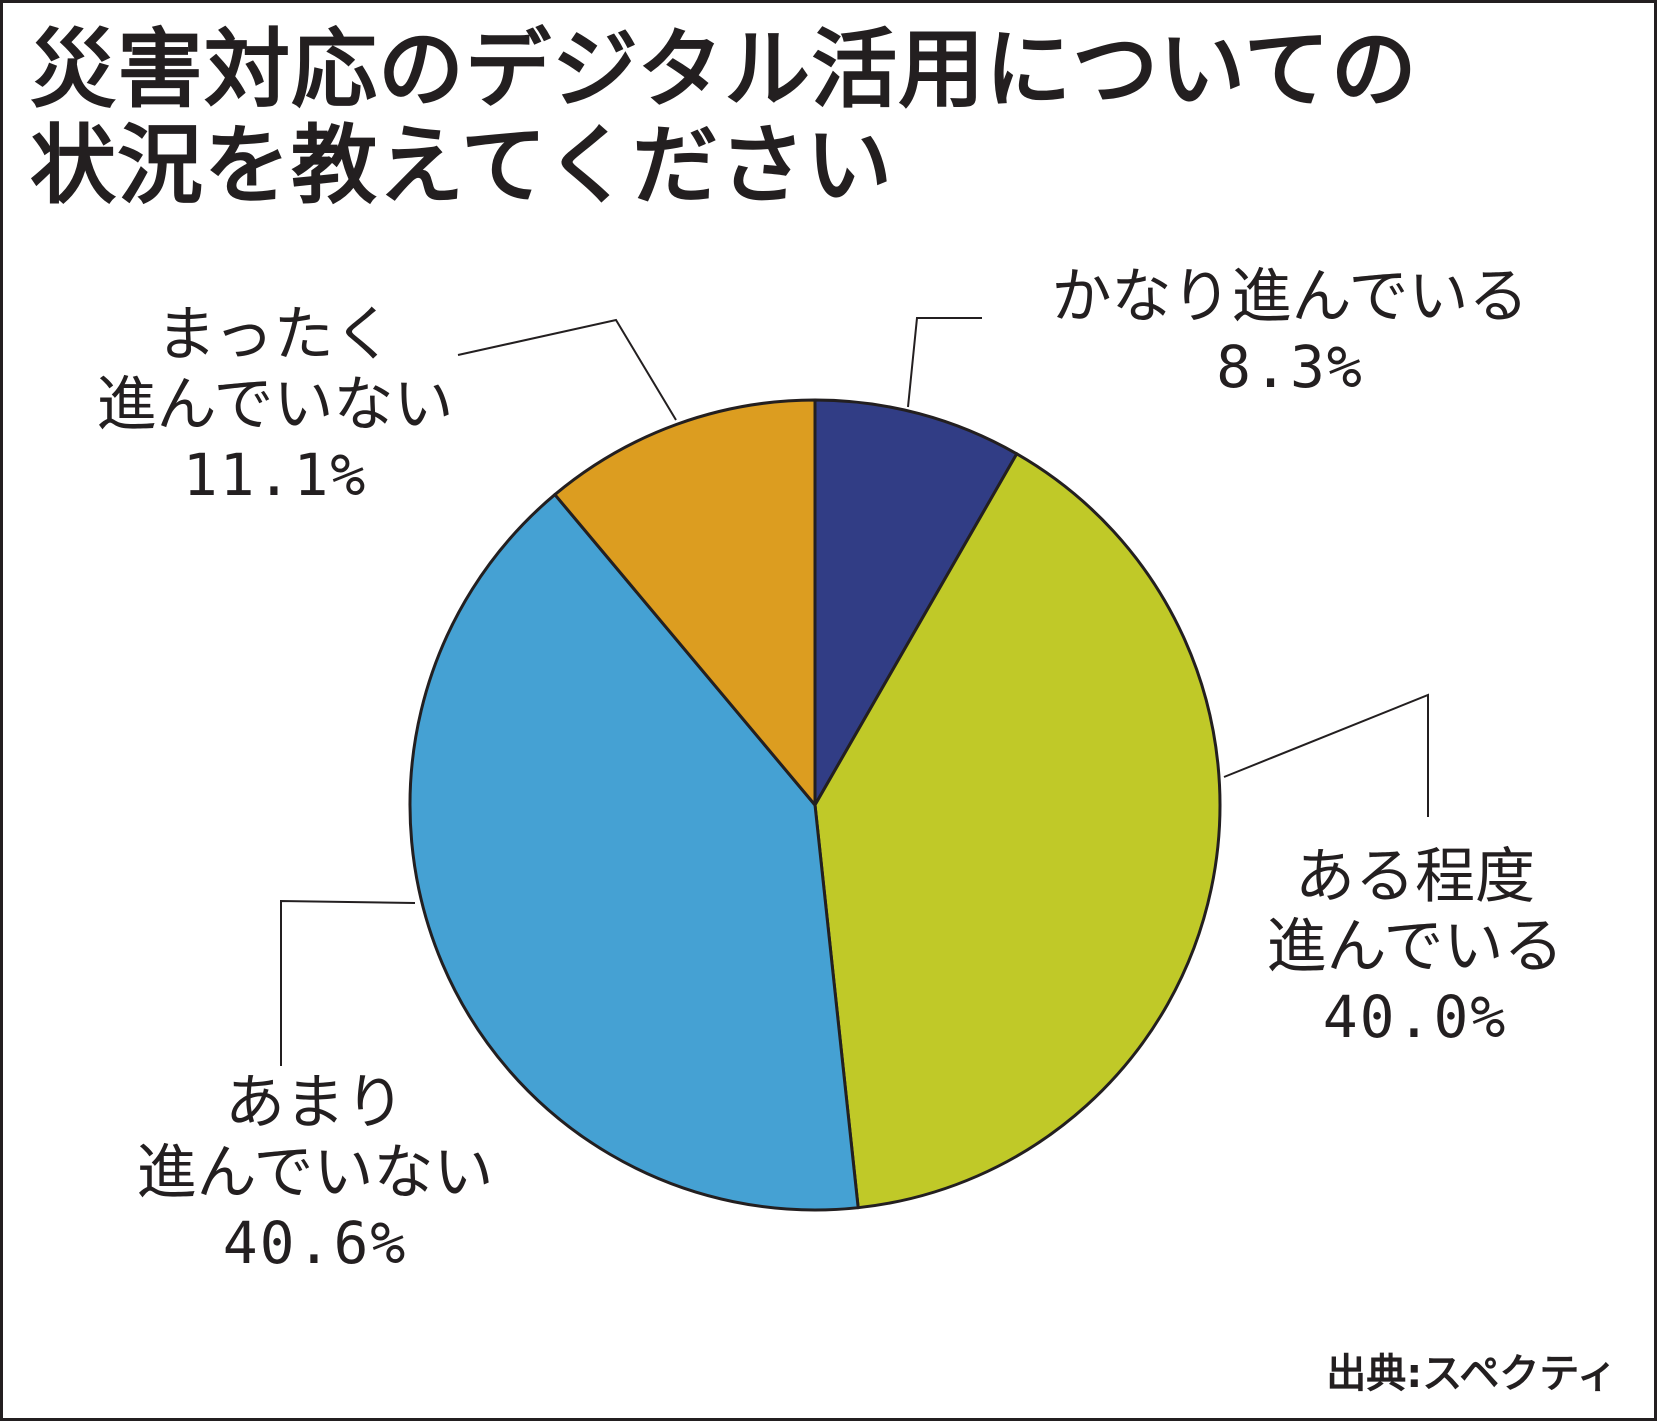 This screenshot has width=1657, height=1421. I want to click on slice-label-text: まったく, so click(275, 335).